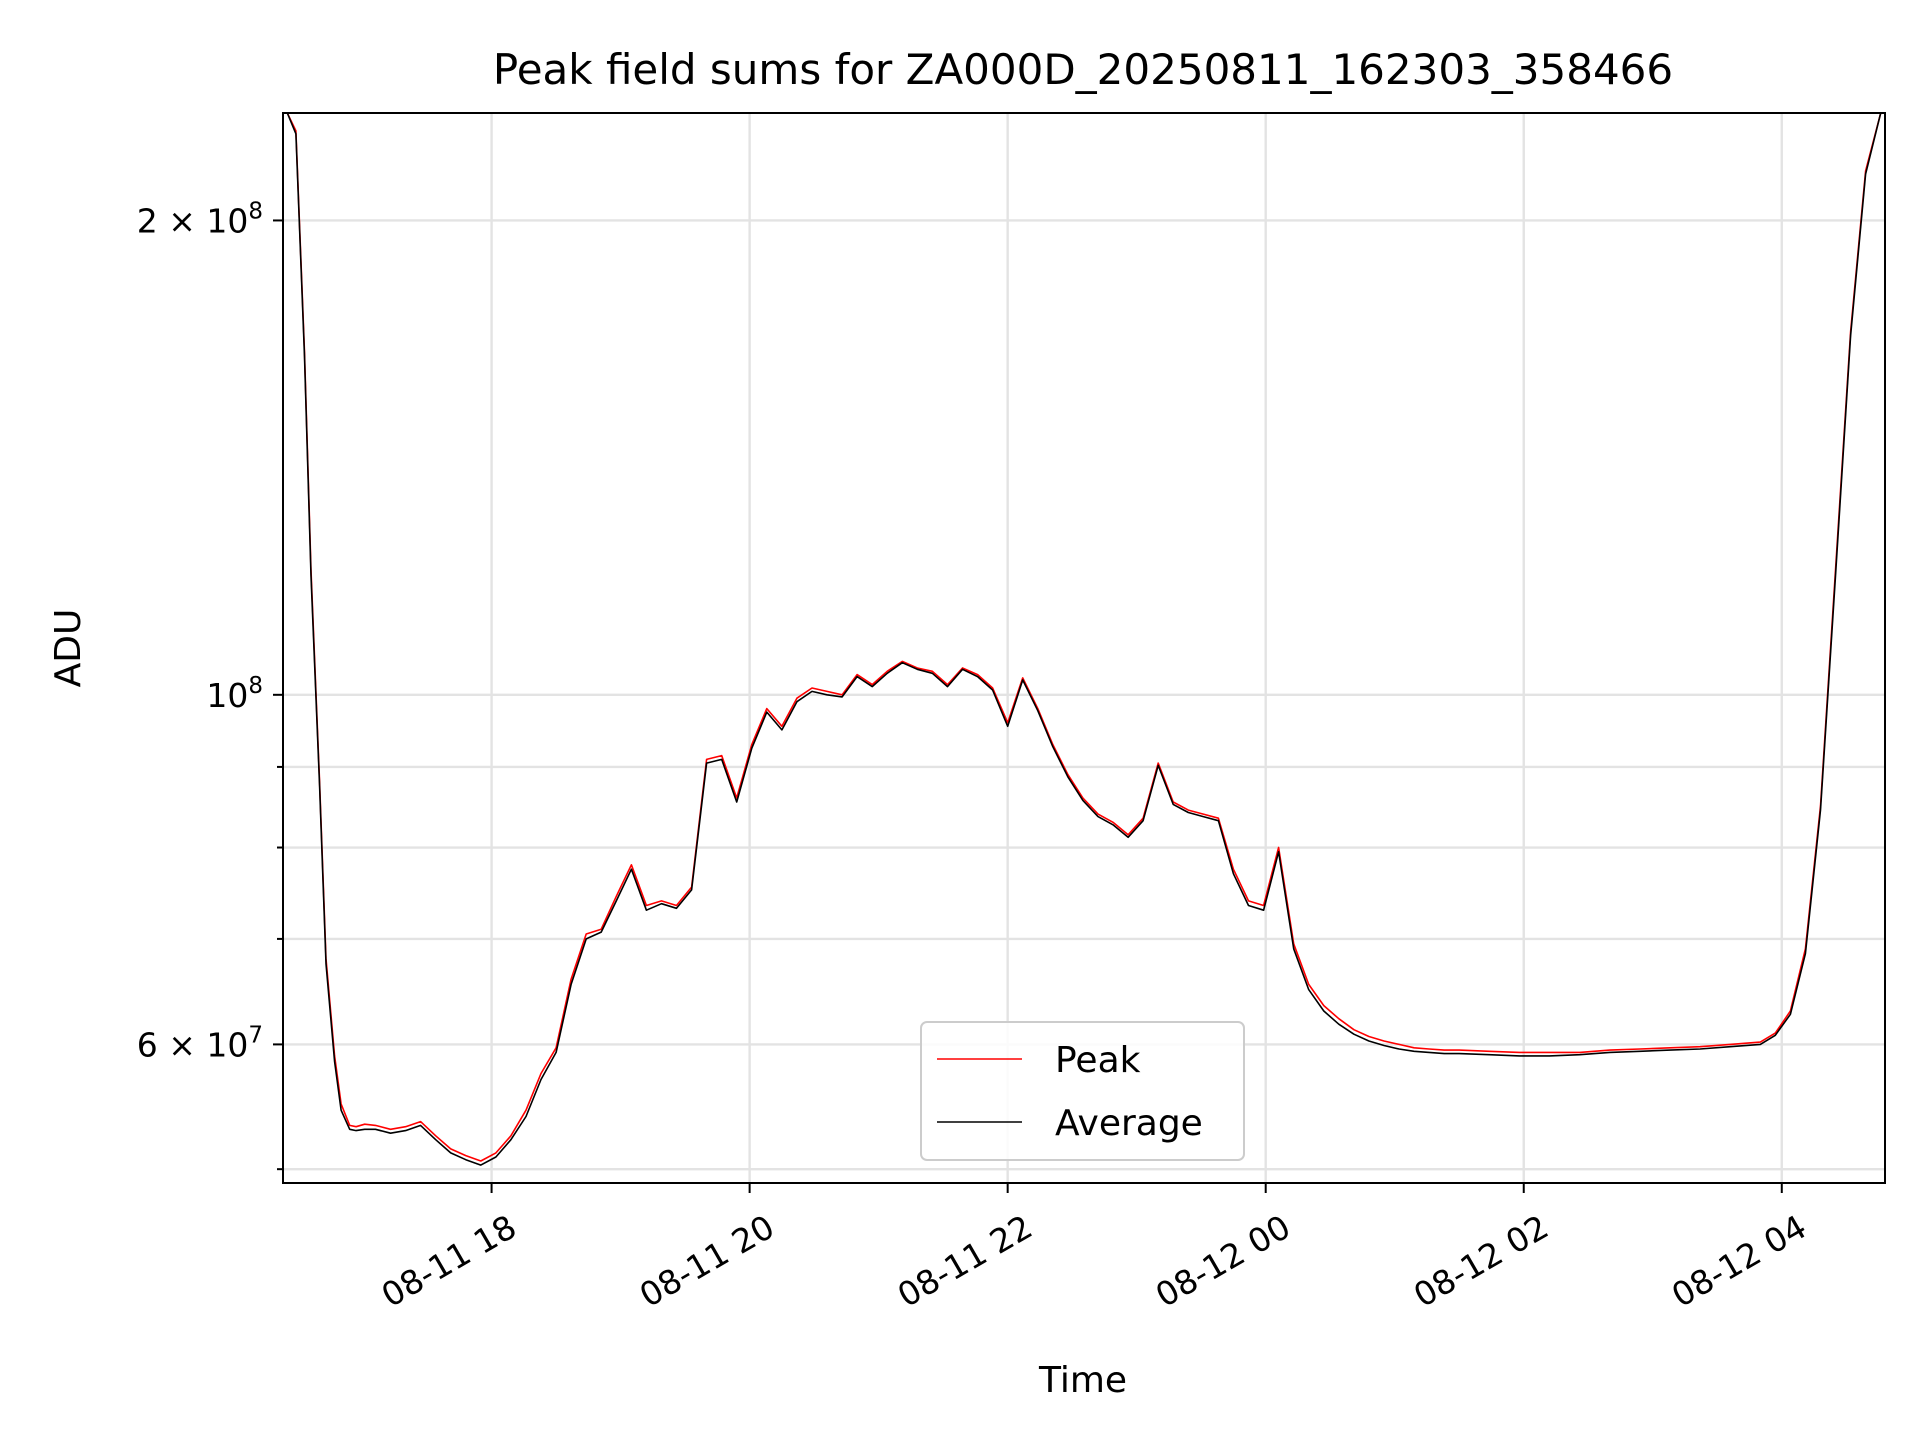 Image resolution: width=1920 pixels, height=1440 pixels. I want to click on y-axis-label: ADU, so click(68, 648).